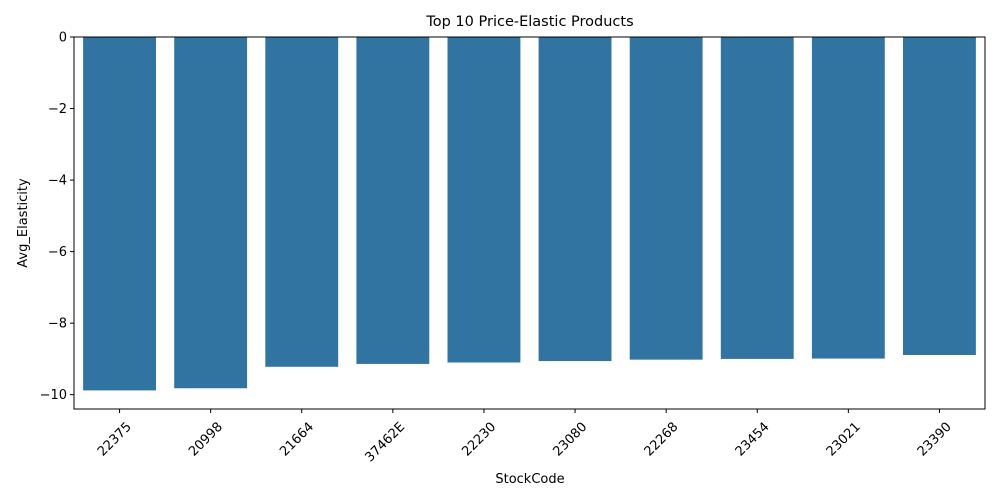  What do you see at coordinates (206, 440) in the screenshot?
I see `x-tick-label-20998: 20998` at bounding box center [206, 440].